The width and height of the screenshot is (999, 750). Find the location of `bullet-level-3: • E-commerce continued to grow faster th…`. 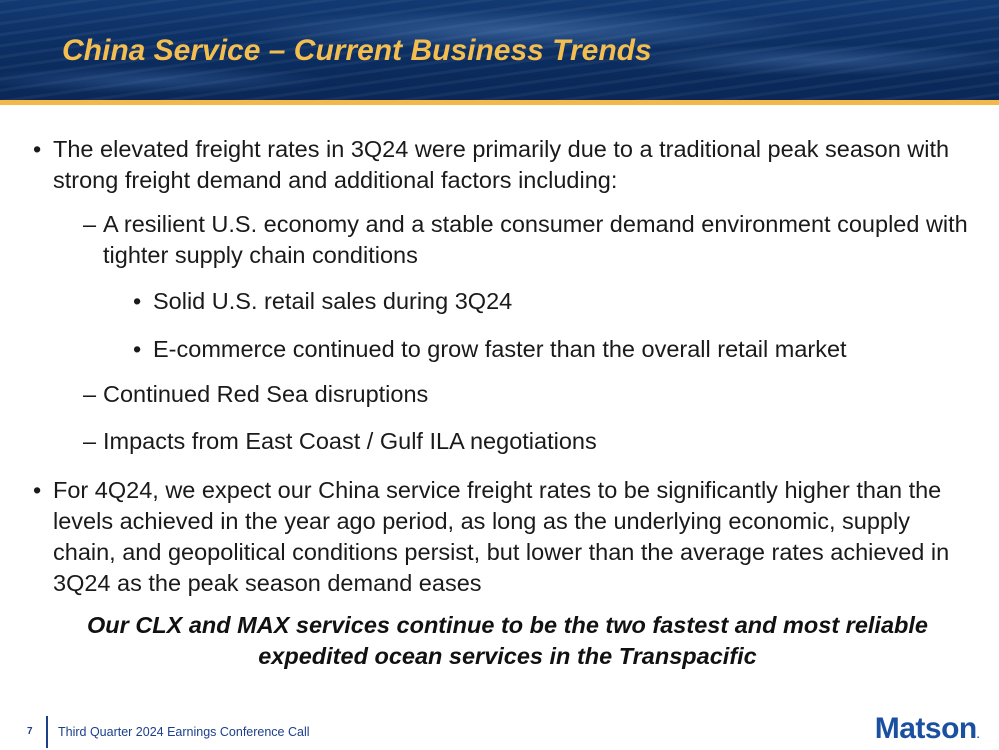

bullet-level-3: • E-commerce continued to grow faster th… is located at coordinates (553, 349).